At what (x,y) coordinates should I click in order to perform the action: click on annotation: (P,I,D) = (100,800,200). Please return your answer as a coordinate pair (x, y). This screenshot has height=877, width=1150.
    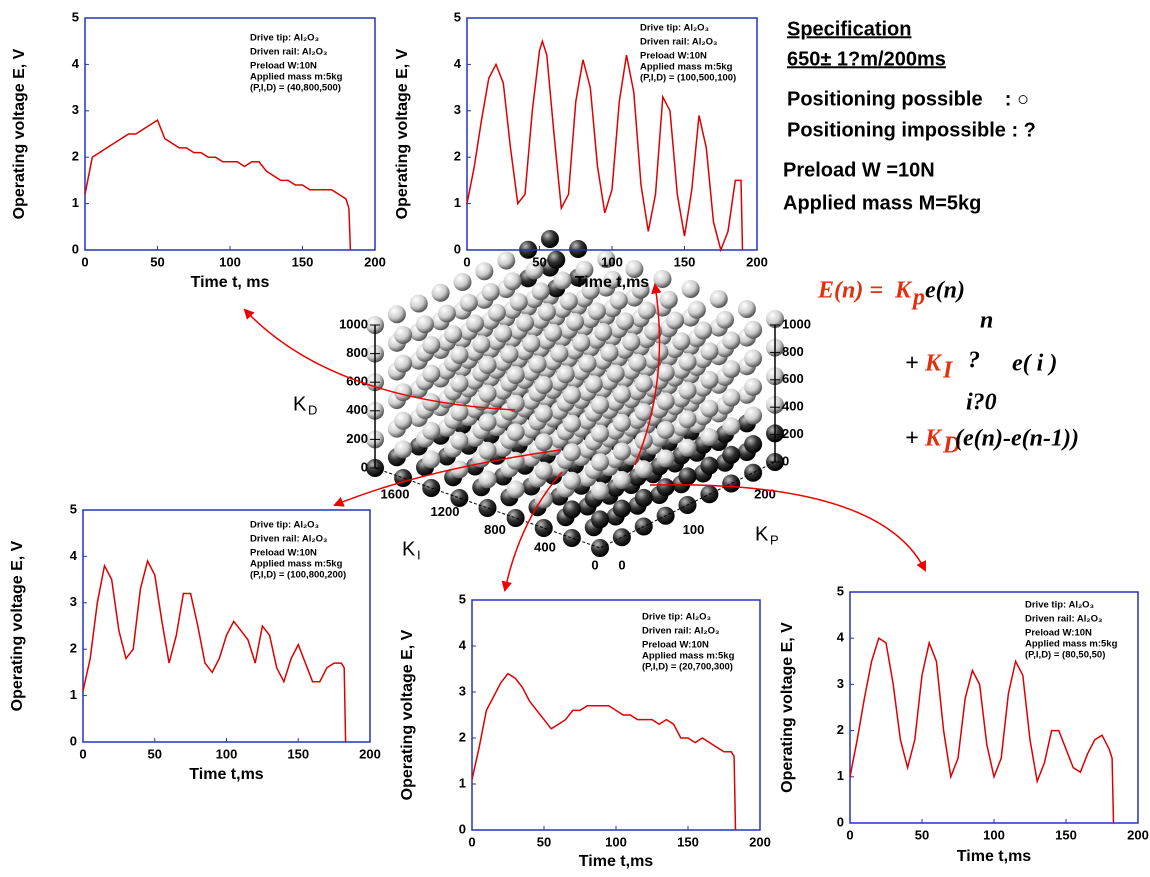
    Looking at the image, I should click on (298, 575).